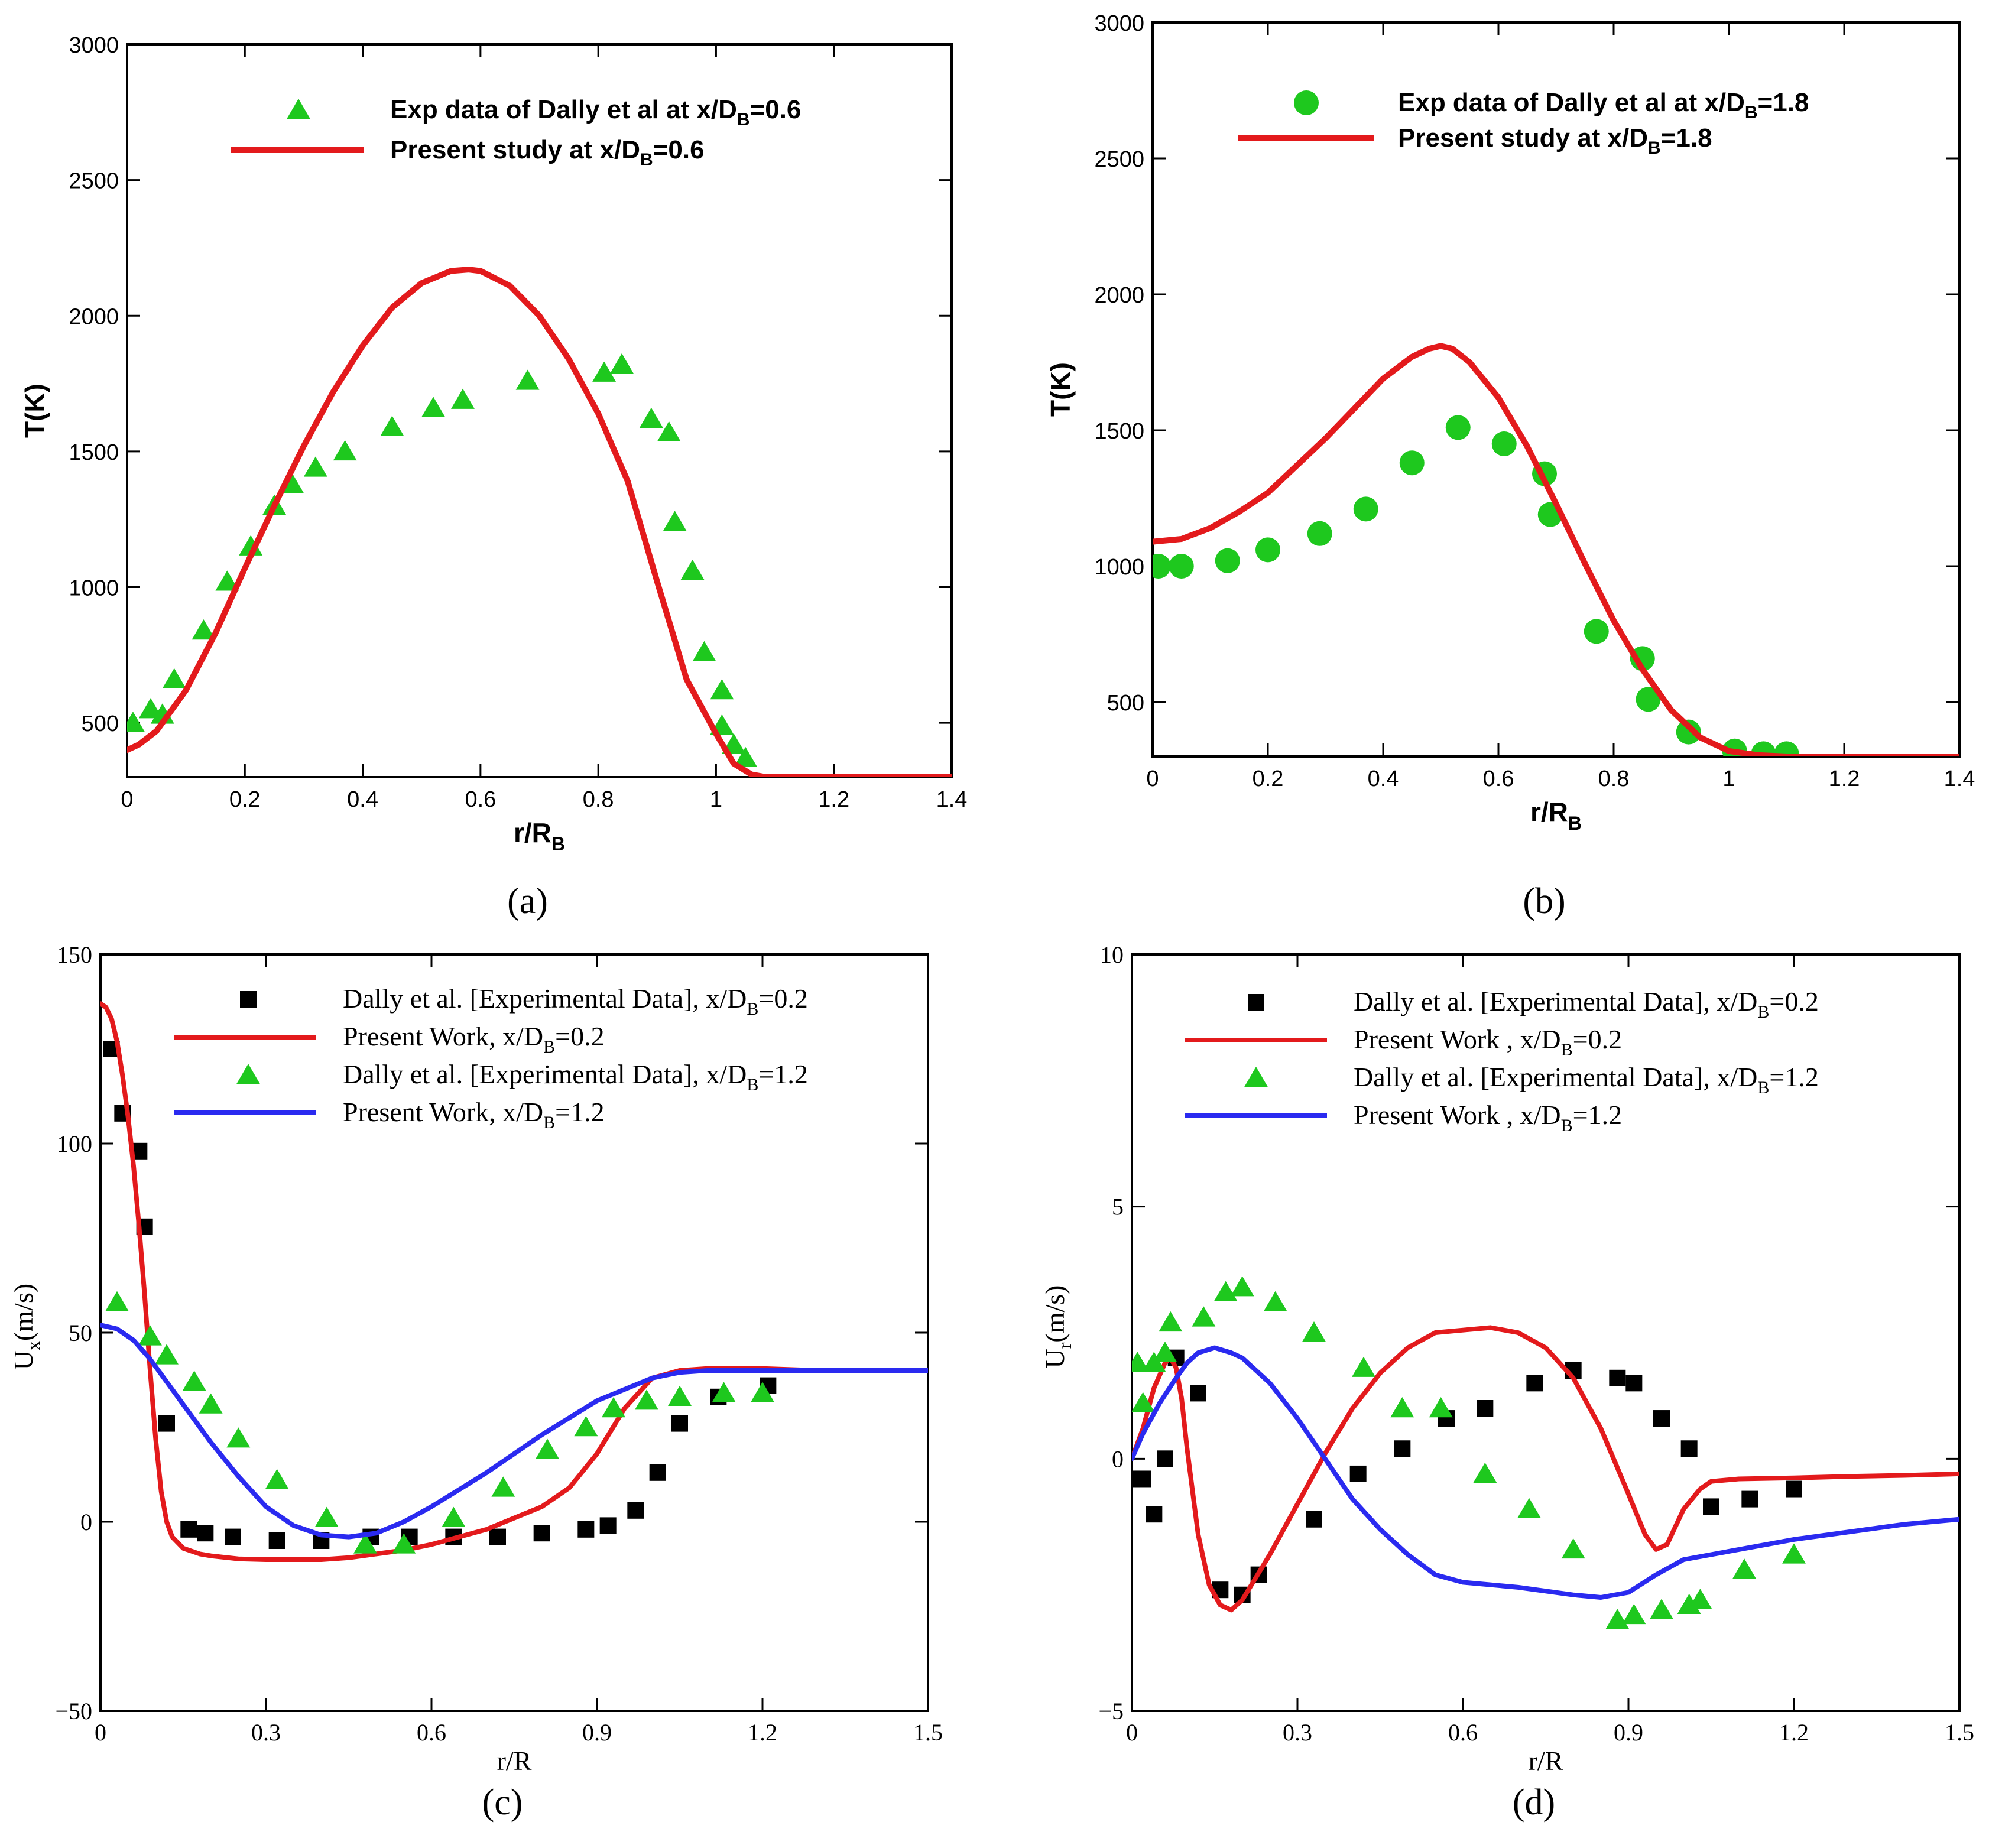 This screenshot has width=1989, height=1848. What do you see at coordinates (1055, 1314) in the screenshot?
I see `y-axis-label-tail: (m/s)` at bounding box center [1055, 1314].